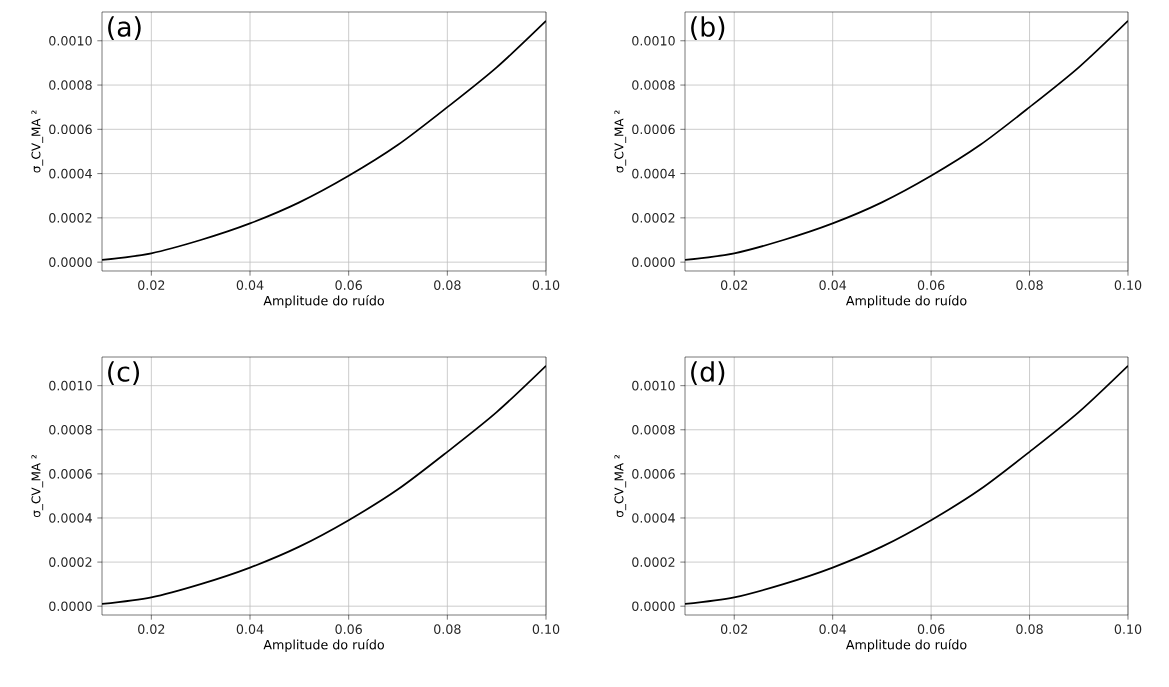  I want to click on annotation: (d), so click(708, 373).